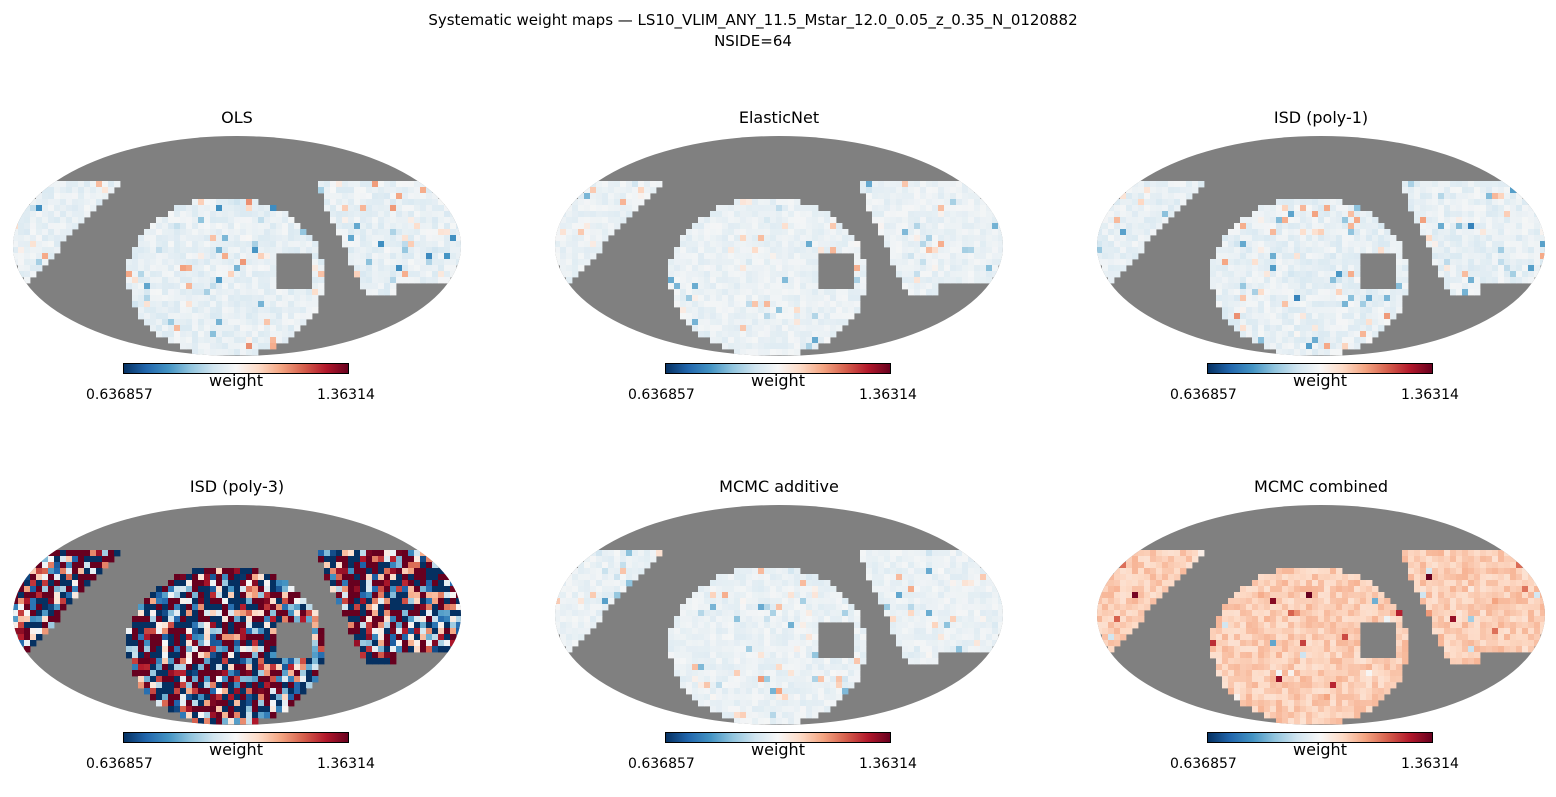 Image resolution: width=1556 pixels, height=797 pixels. Describe the element at coordinates (237, 118) in the screenshot. I see `map-panel-title: OLS` at that location.